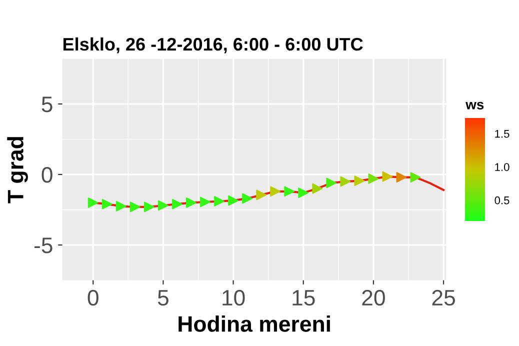 The image size is (519, 346). What do you see at coordinates (502, 134) in the screenshot?
I see `color-bar-label: 1.5` at bounding box center [502, 134].